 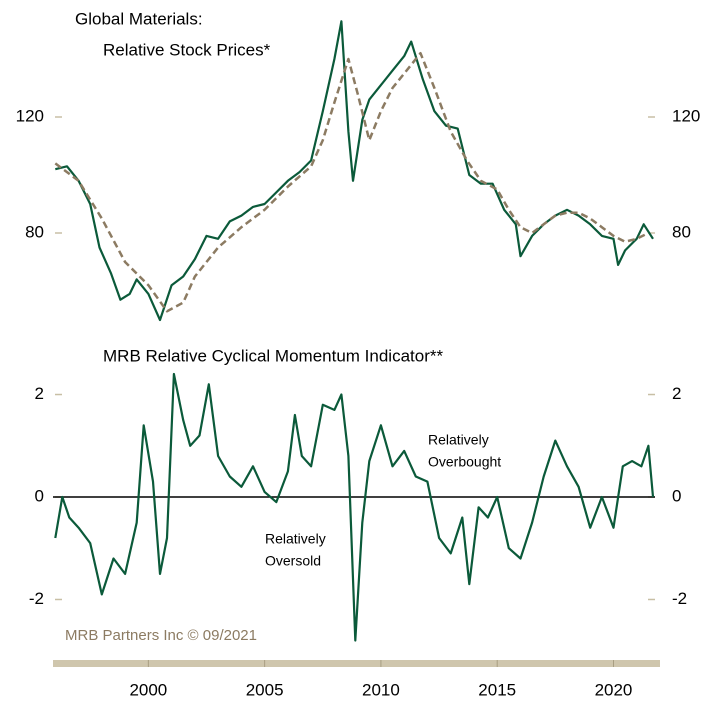 What do you see at coordinates (686, 115) in the screenshot?
I see `y-tick-label-right: 120` at bounding box center [686, 115].